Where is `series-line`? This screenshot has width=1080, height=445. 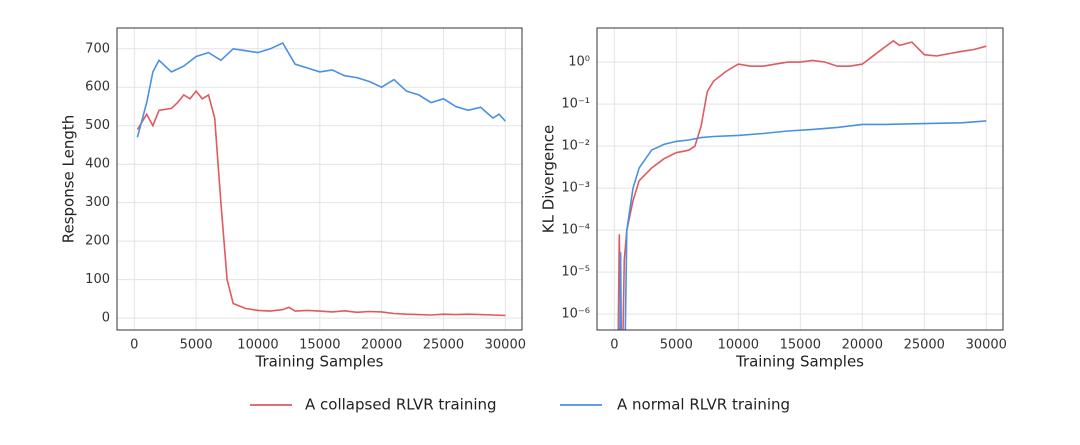 series-line is located at coordinates (321, 89).